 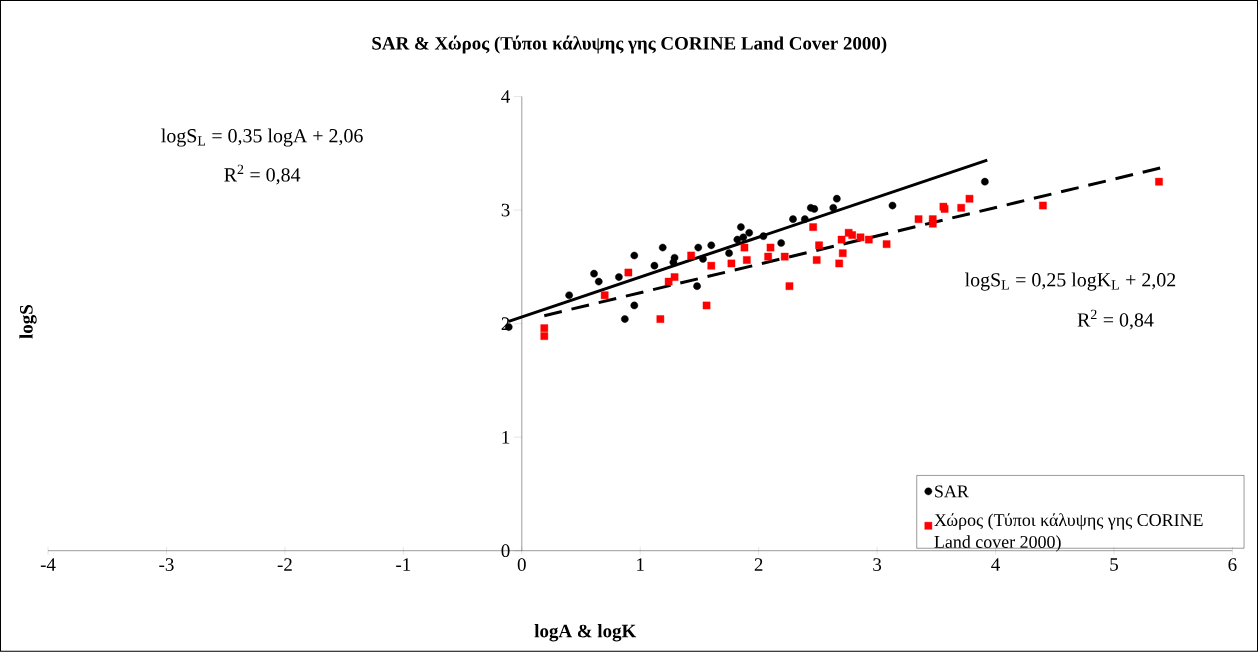 I want to click on legend-label: SAR, so click(x=952, y=491).